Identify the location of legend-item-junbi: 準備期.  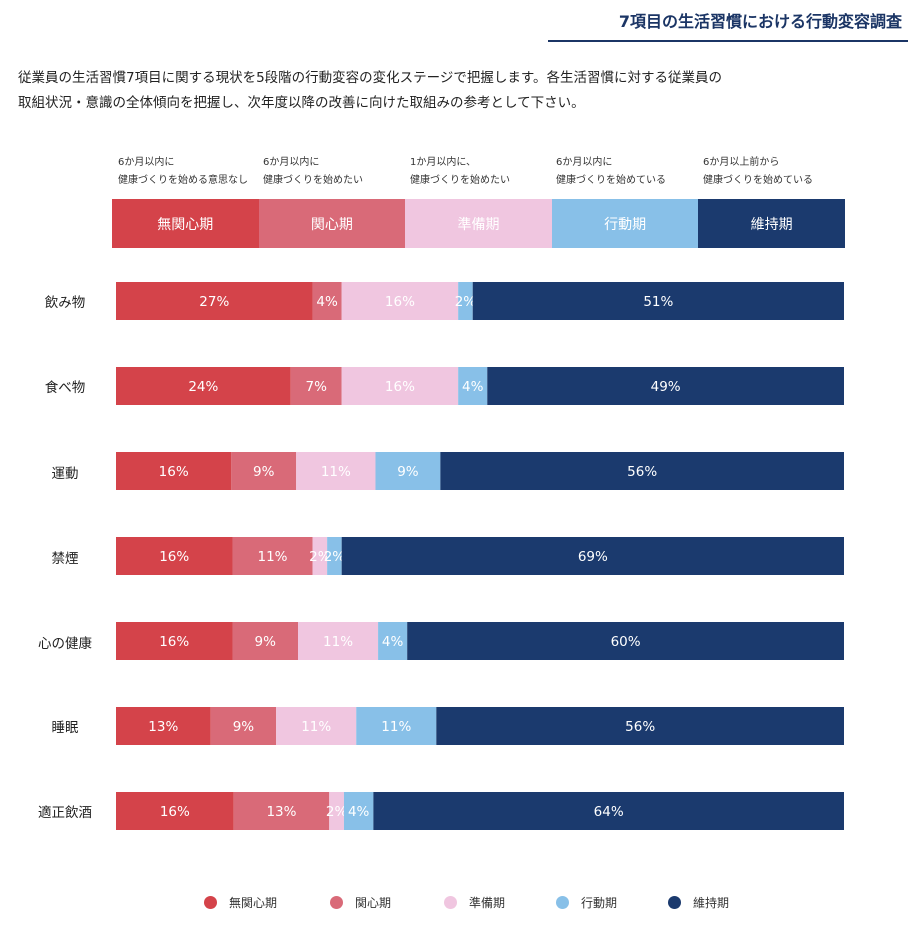
(474, 902).